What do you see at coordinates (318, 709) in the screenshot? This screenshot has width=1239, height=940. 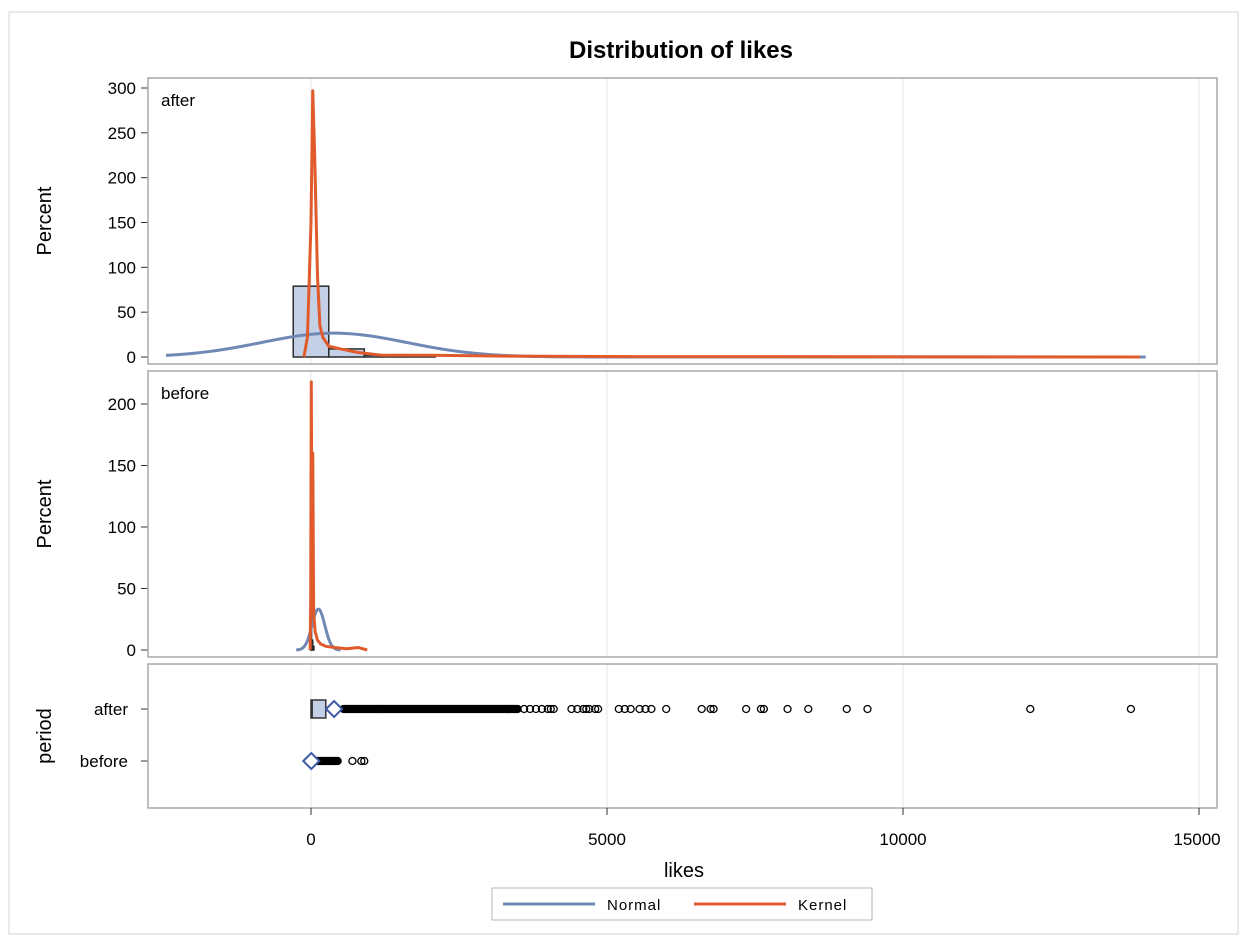 I see `box-after` at bounding box center [318, 709].